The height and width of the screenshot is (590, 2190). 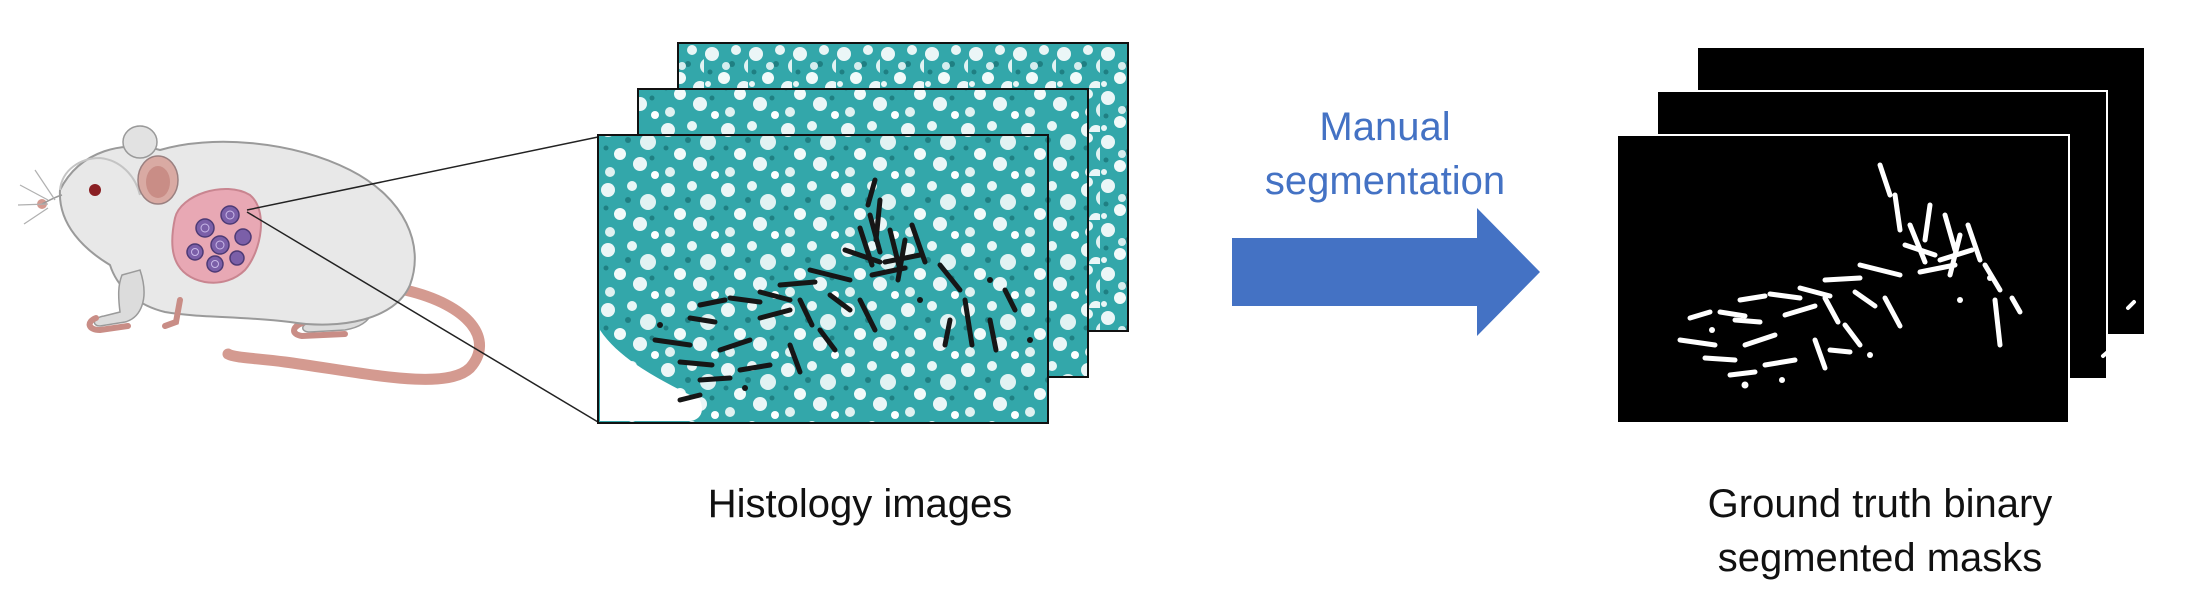 What do you see at coordinates (1880, 504) in the screenshot?
I see `mask-caption-line-1: Ground truth binary` at bounding box center [1880, 504].